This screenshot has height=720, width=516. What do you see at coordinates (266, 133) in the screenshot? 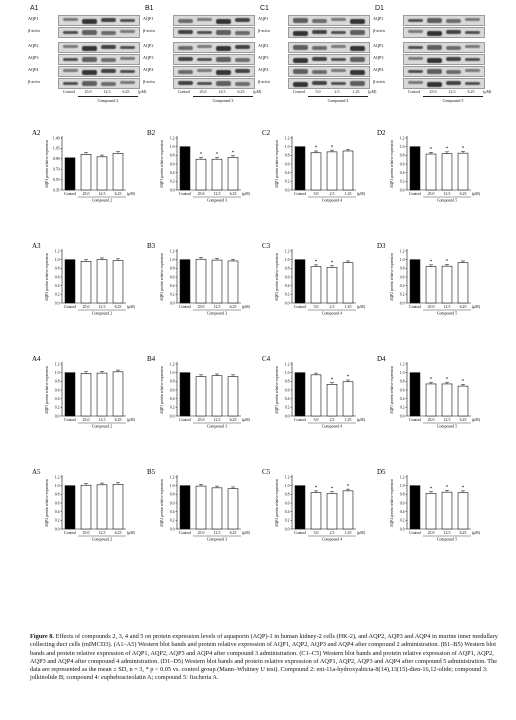
I see `panel-label-C2: C2` at bounding box center [266, 133].